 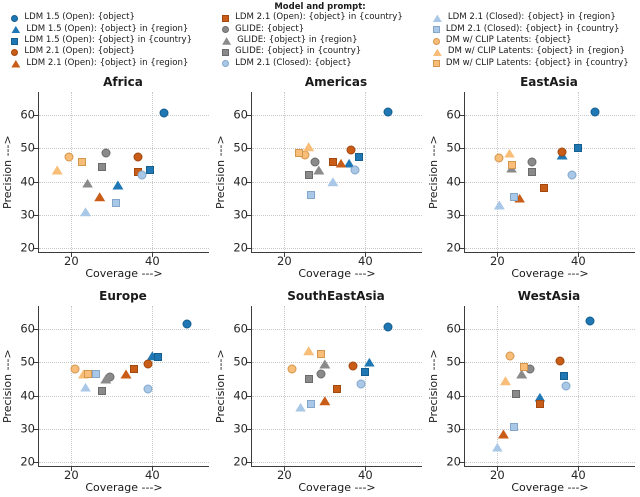 I want to click on subplot-title: WestAsia, so click(x=549, y=295).